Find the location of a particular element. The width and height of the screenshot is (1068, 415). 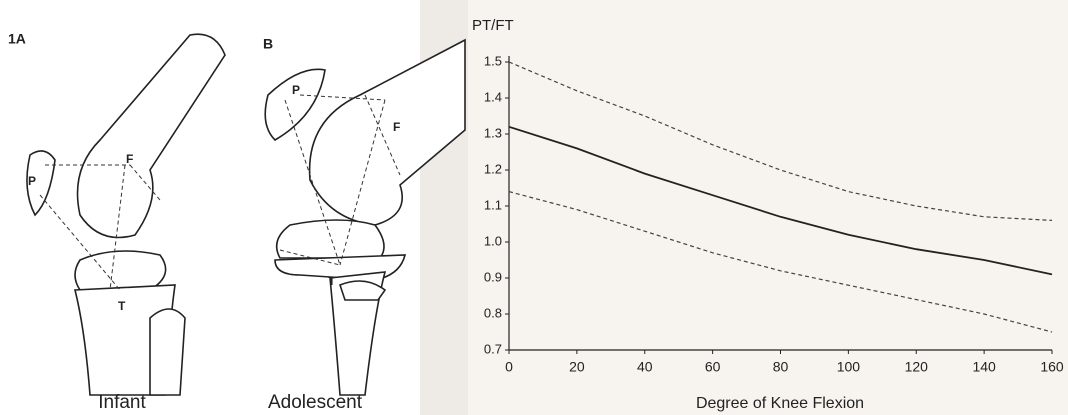

y-tick-label: 0.7 is located at coordinates (493, 348).